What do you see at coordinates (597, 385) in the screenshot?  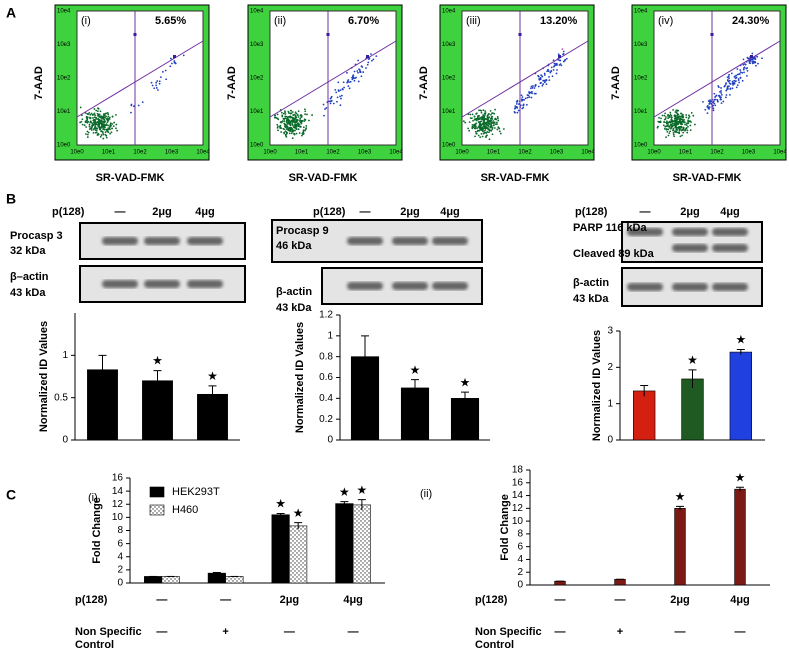 I see `y-axis-label: Normalized ID Values` at bounding box center [597, 385].